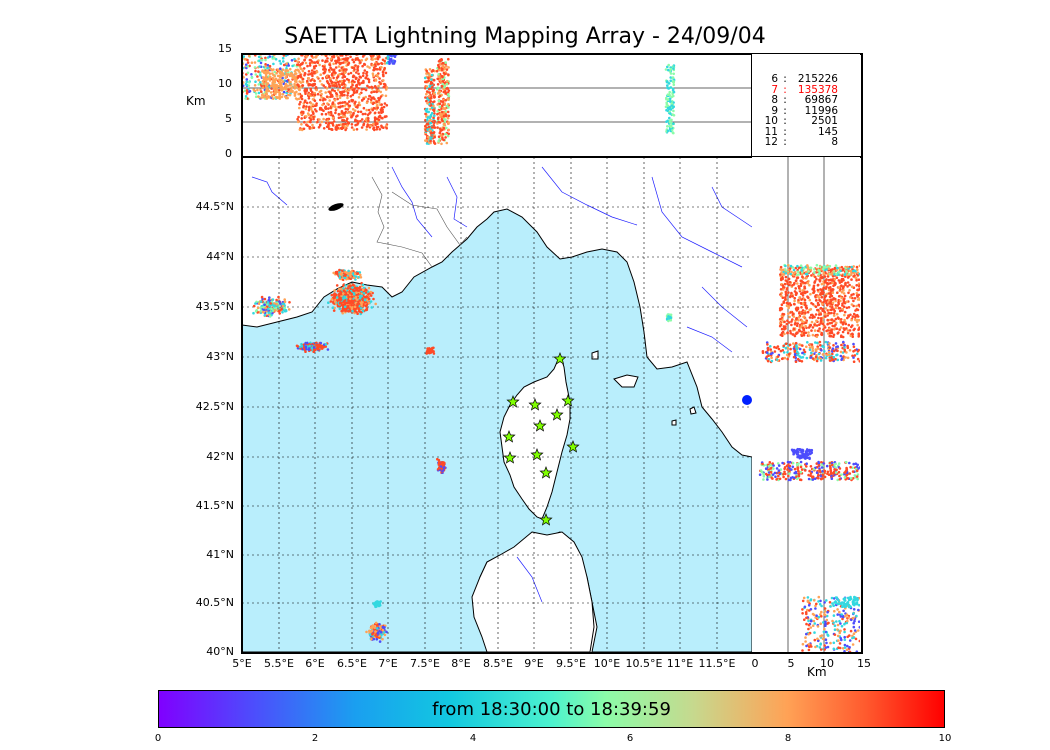  I want to click on star-icon, so click(510, 457).